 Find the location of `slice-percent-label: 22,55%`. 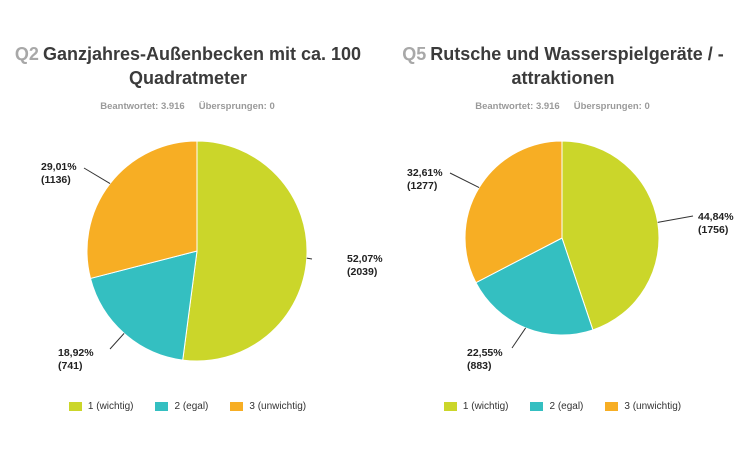

slice-percent-label: 22,55% is located at coordinates (485, 353).